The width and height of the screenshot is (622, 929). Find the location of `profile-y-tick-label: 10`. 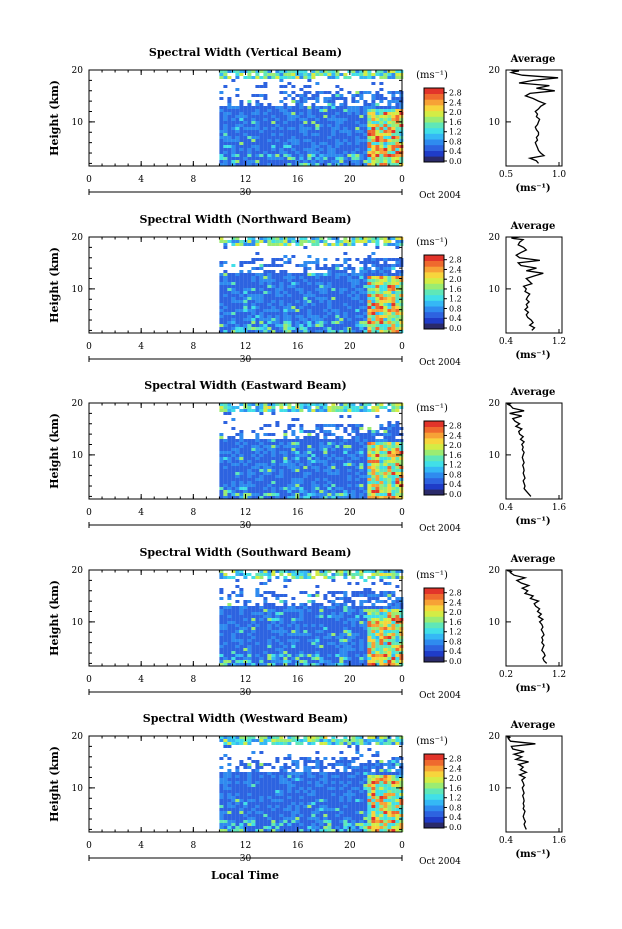

profile-y-tick-label: 10 is located at coordinates (495, 290).